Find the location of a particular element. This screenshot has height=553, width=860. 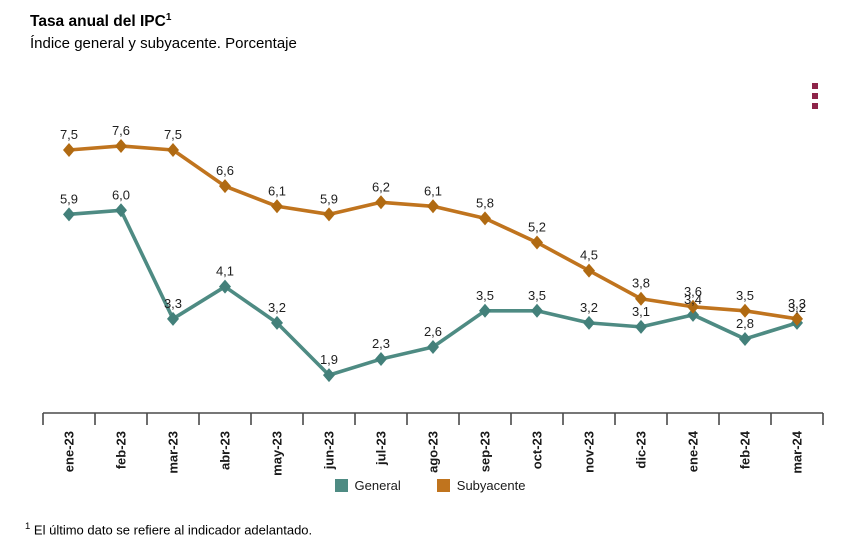

value-label-general-feb-24: 2,8 is located at coordinates (745, 323).